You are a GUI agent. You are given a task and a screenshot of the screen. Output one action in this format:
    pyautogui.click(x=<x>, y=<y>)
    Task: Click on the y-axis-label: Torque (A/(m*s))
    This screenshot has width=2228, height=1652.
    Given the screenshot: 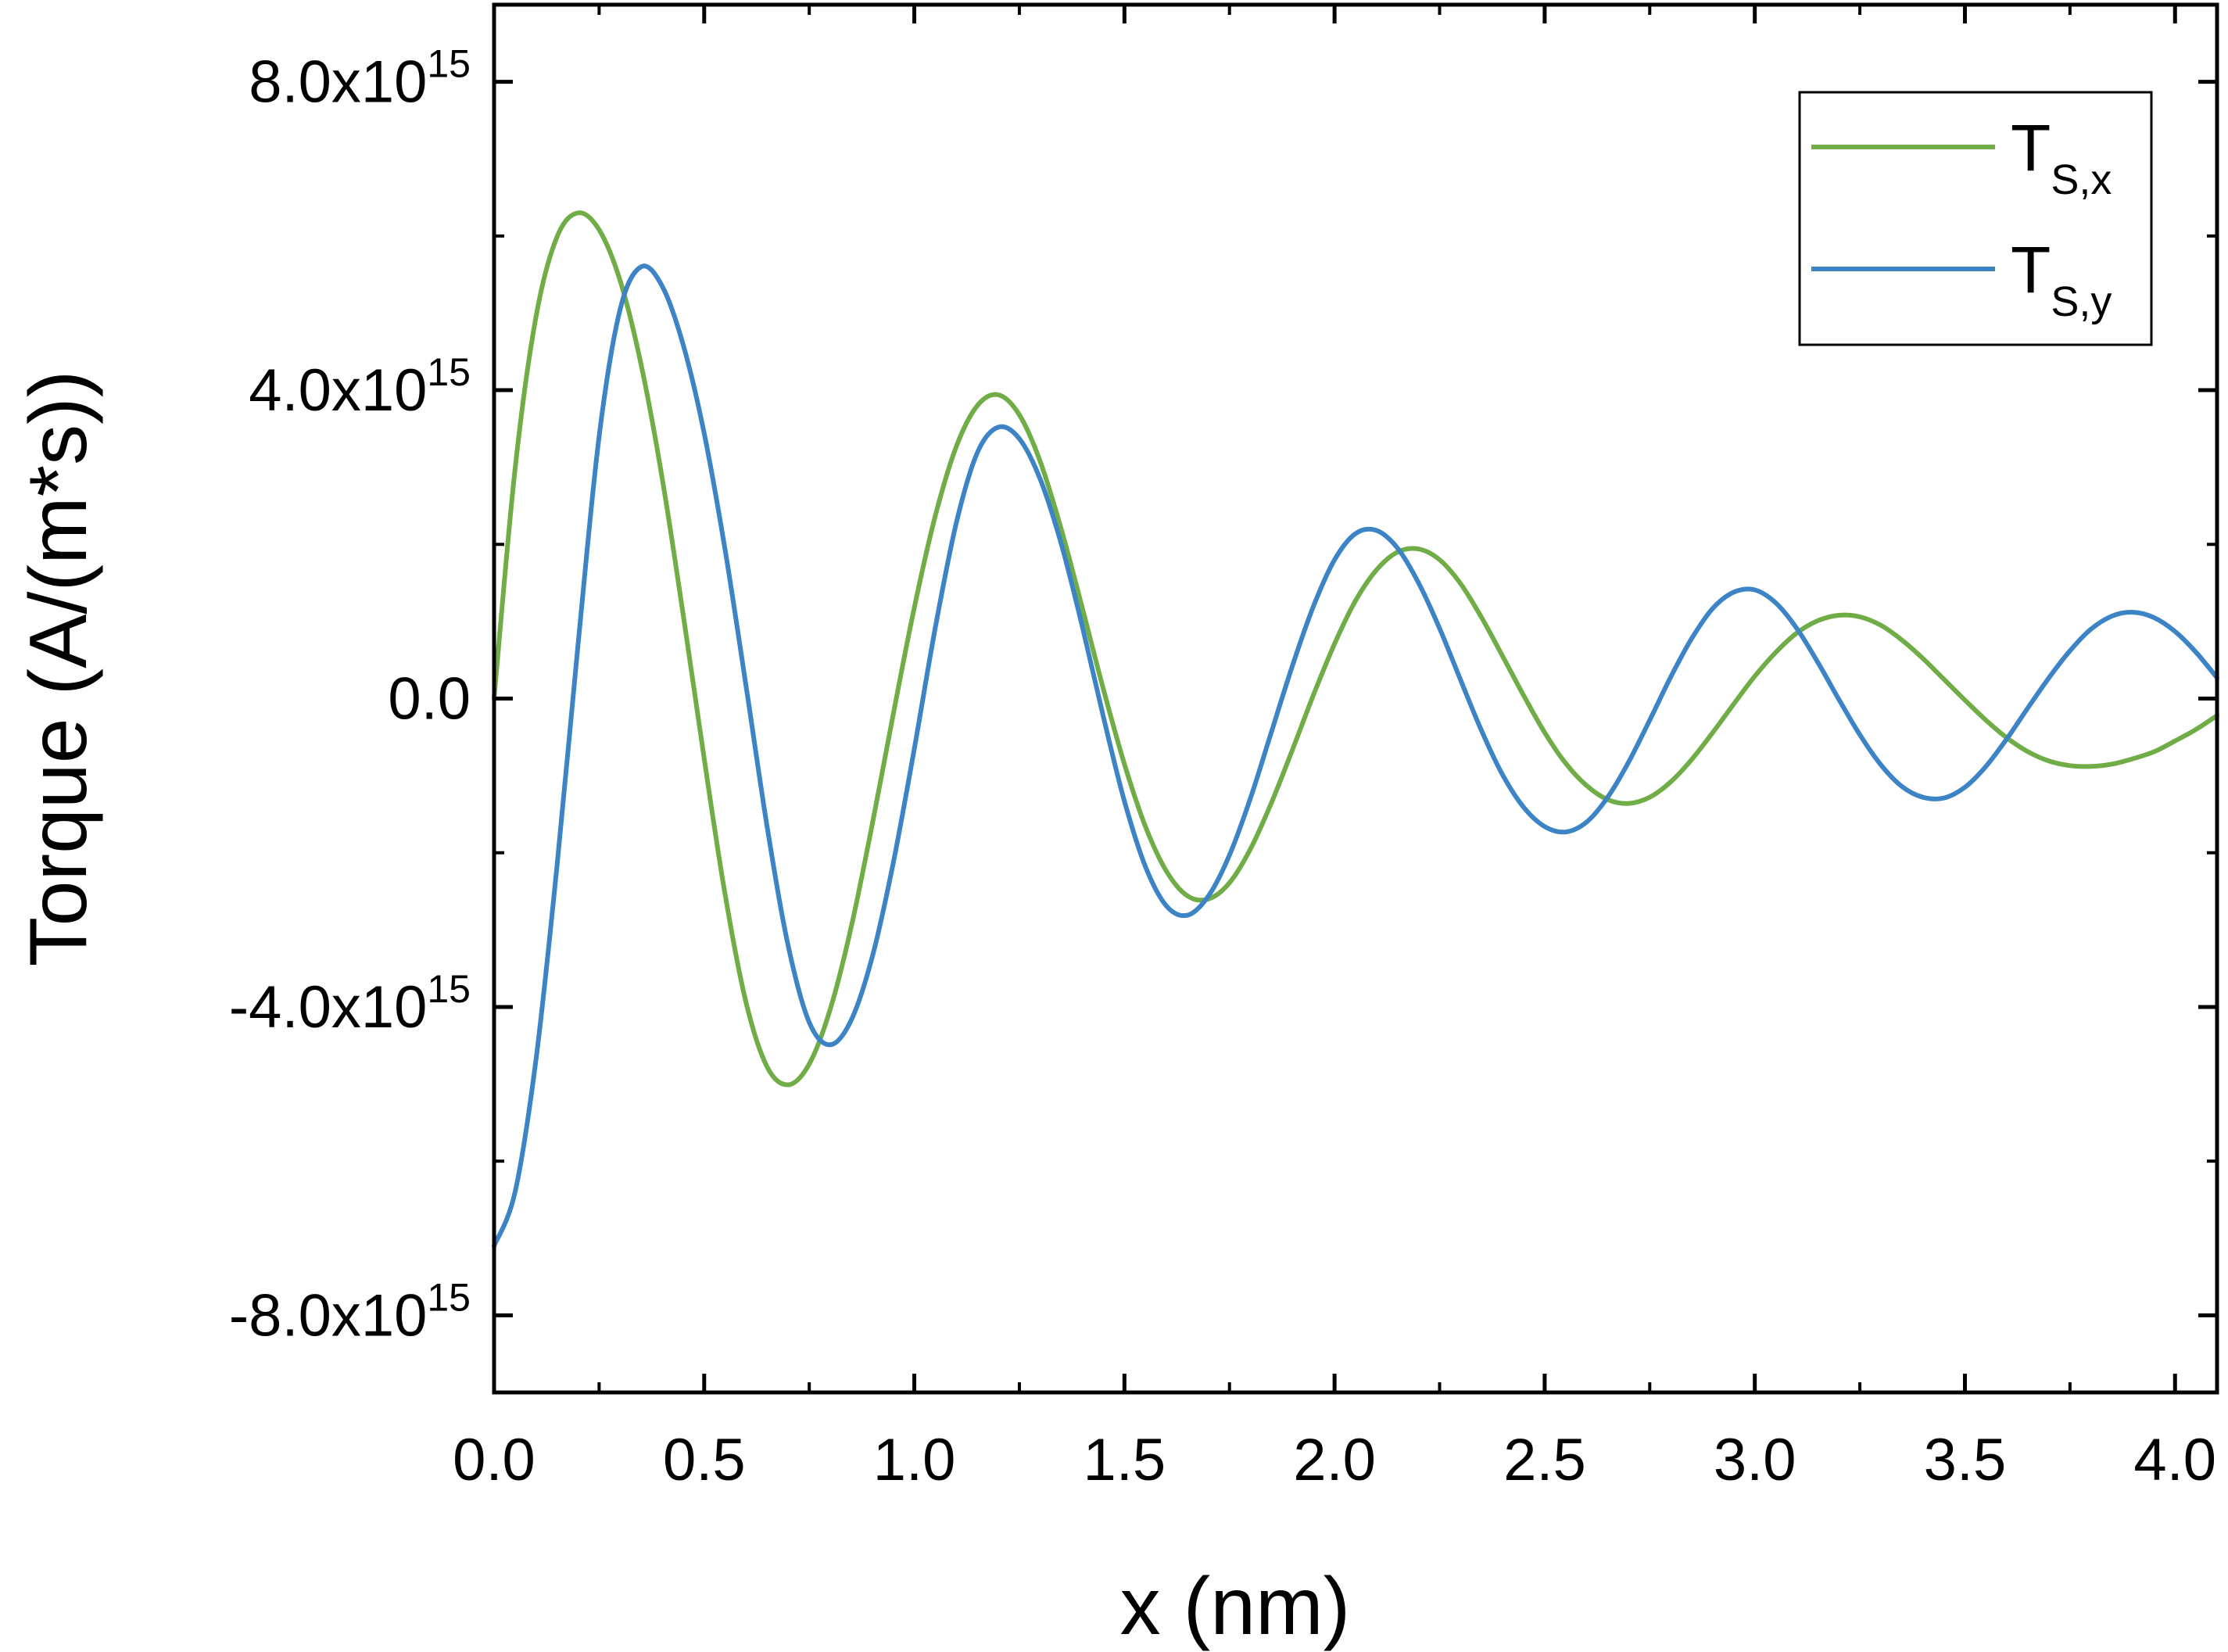 What is the action you would take?
    pyautogui.click(x=58, y=669)
    